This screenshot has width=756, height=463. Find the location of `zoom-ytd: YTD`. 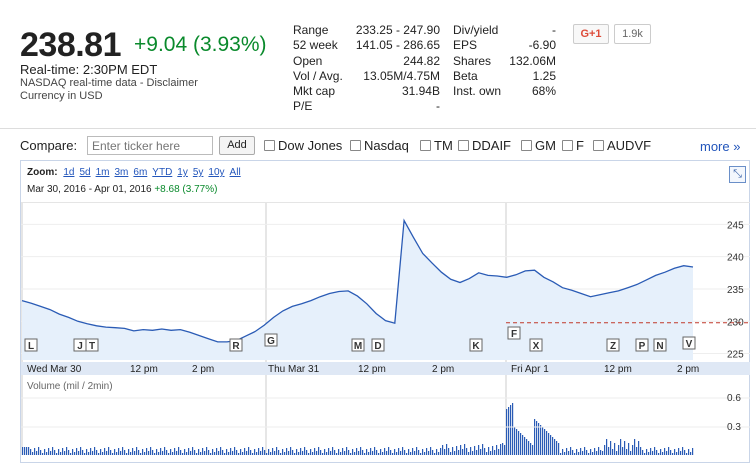

zoom-ytd: YTD is located at coordinates (162, 172).